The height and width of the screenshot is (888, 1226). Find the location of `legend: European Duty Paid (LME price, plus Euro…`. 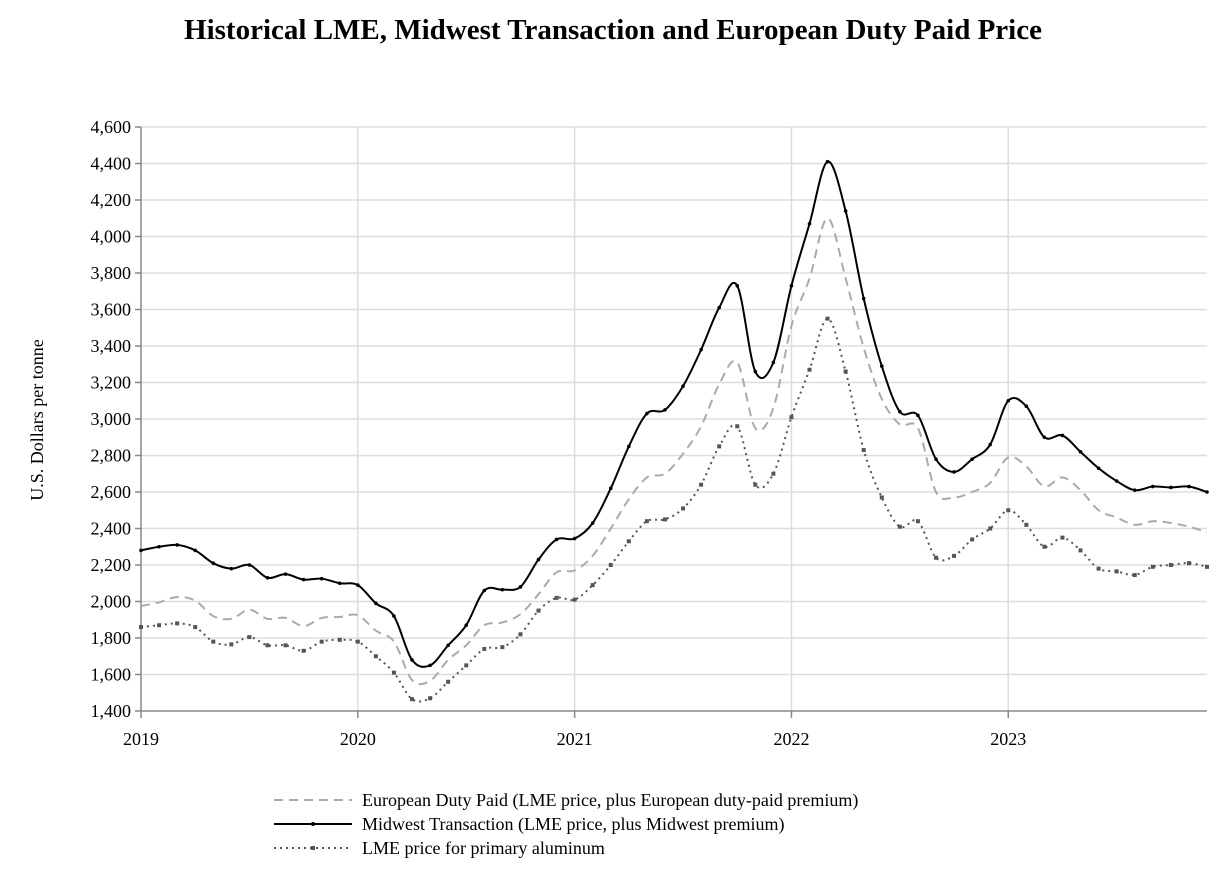

legend: European Duty Paid (LME price, plus Euro… is located at coordinates (565, 824).